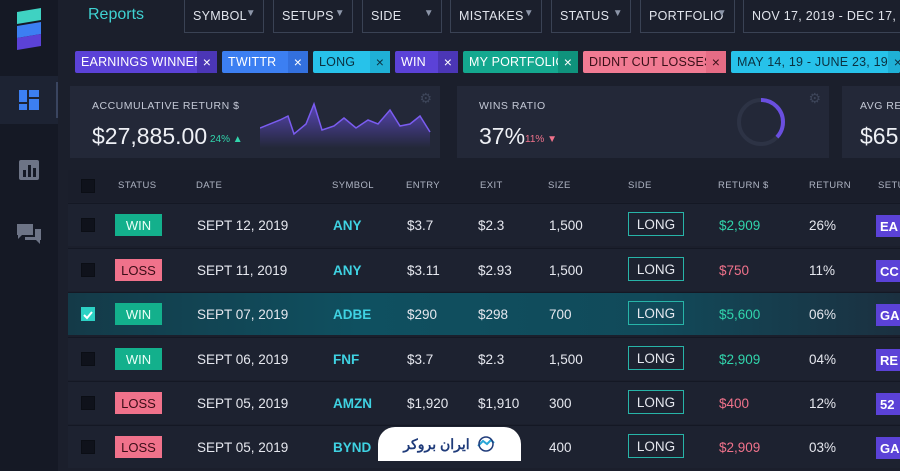 The image size is (900, 471). What do you see at coordinates (116, 14) in the screenshot?
I see `page-title: Reports` at bounding box center [116, 14].